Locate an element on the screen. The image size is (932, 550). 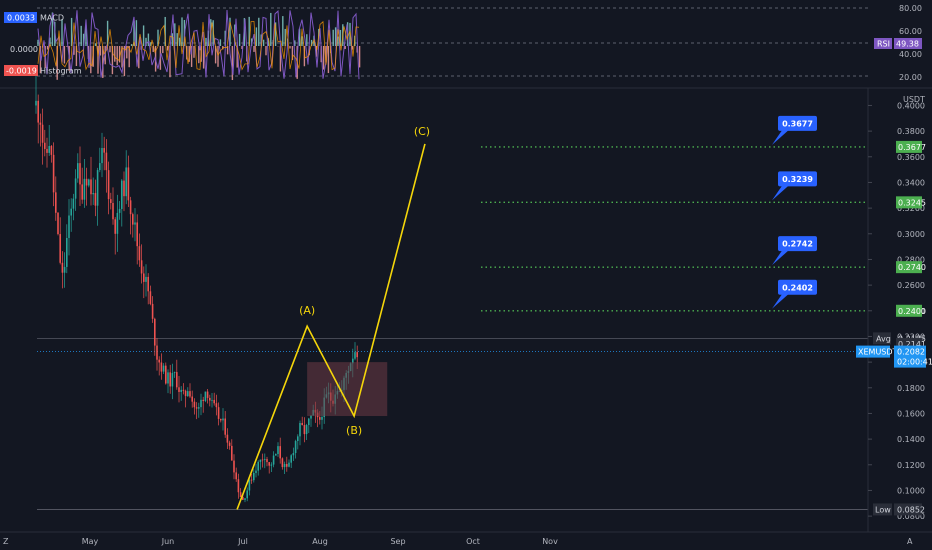
correction-box-layer is located at coordinates (347, 389).